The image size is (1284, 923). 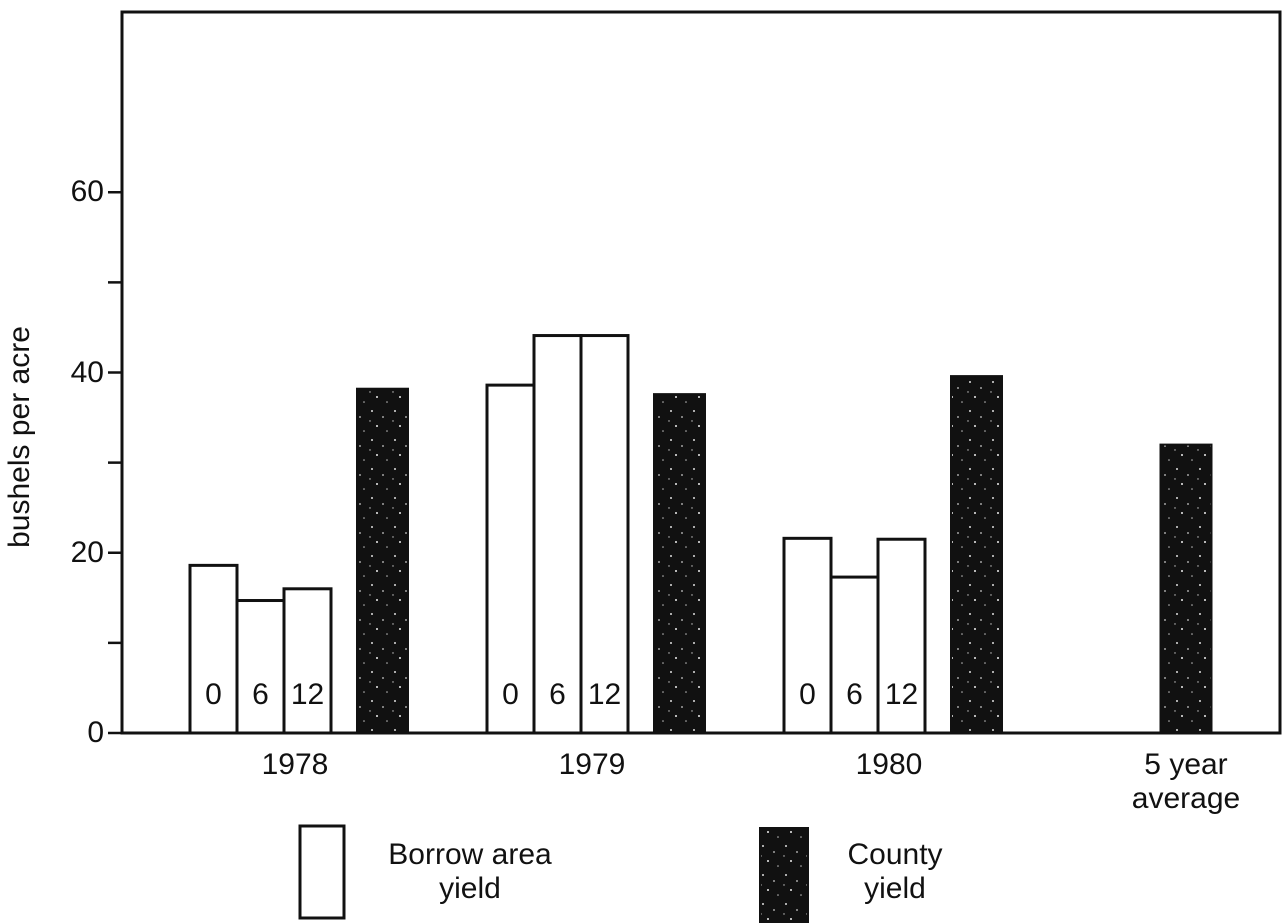 I want to click on y-tick-label: 60, so click(x=87, y=192).